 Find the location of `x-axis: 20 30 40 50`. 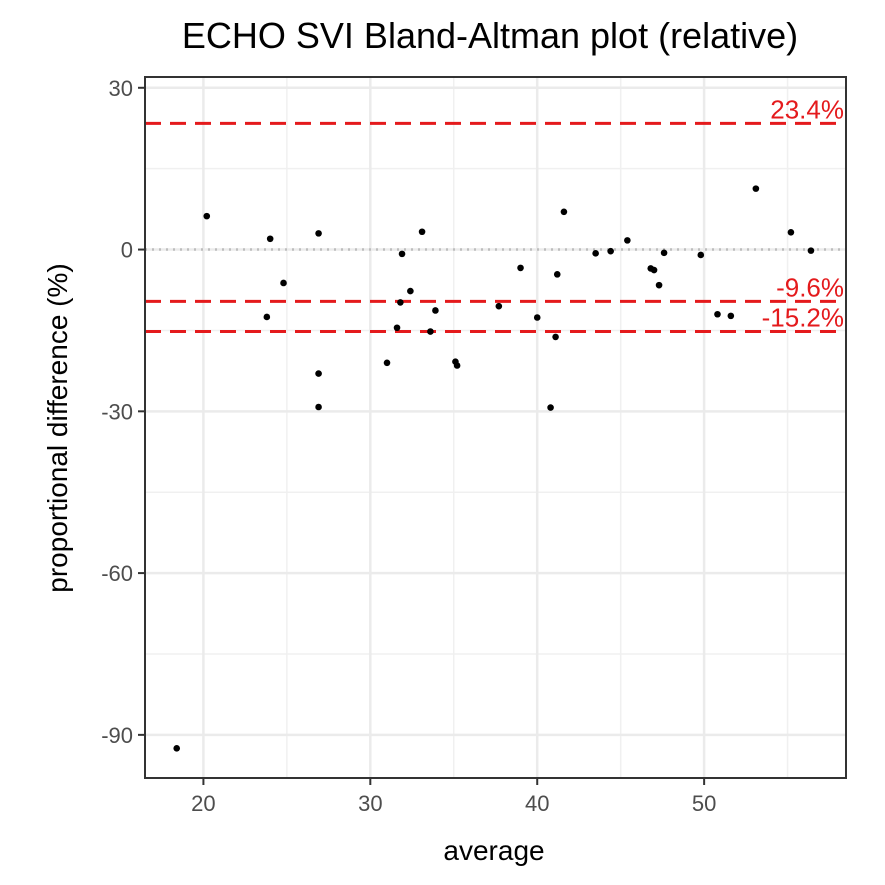

x-axis: 20 30 40 50 is located at coordinates (453, 797).